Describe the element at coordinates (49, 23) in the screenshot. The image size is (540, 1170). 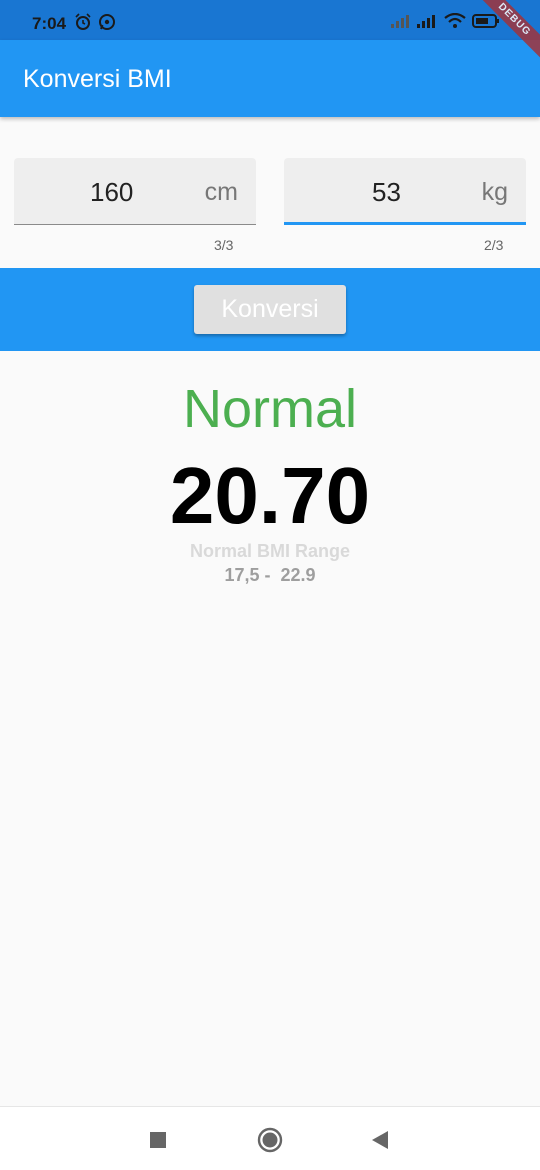
I see `status-time: 7:04` at that location.